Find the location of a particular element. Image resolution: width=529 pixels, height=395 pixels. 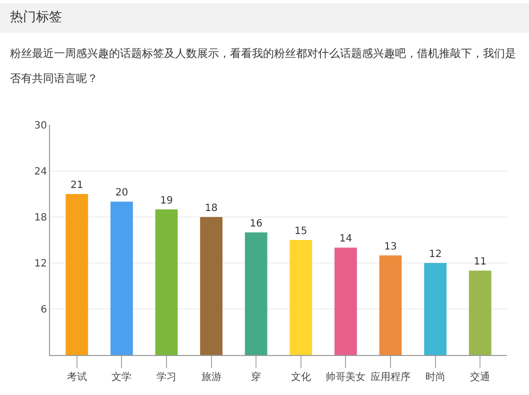

x-tick-label: 考试 is located at coordinates (76, 377).